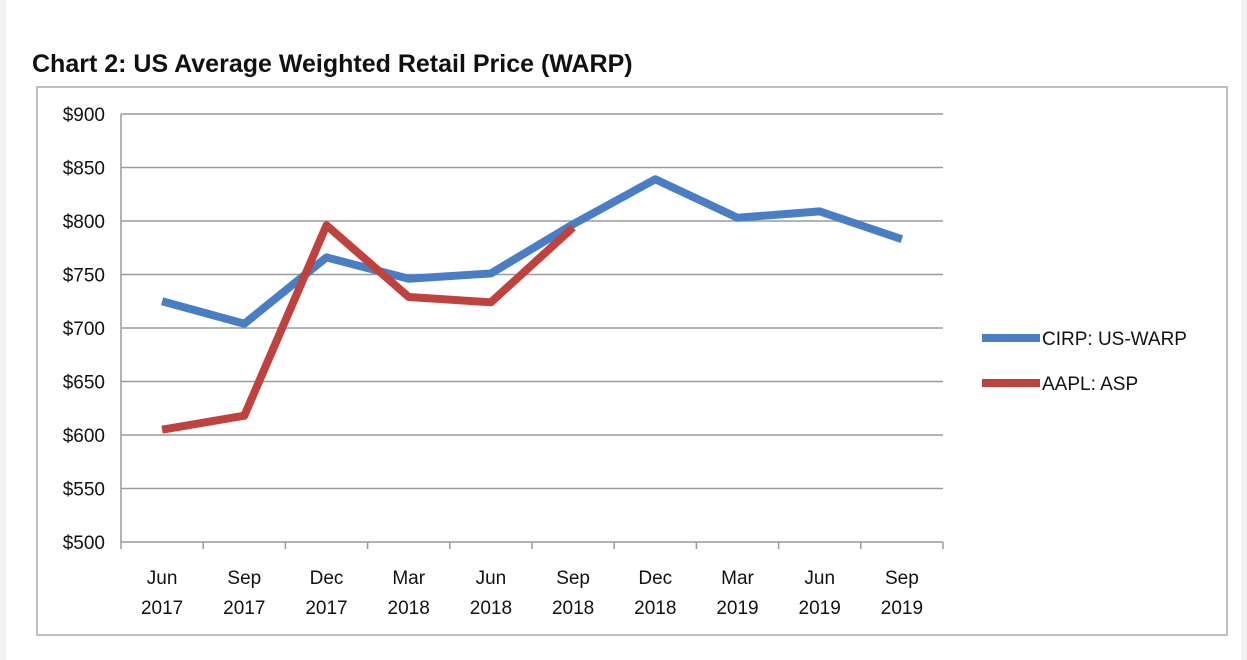  What do you see at coordinates (84, 543) in the screenshot?
I see `y-tick-label: $500` at bounding box center [84, 543].